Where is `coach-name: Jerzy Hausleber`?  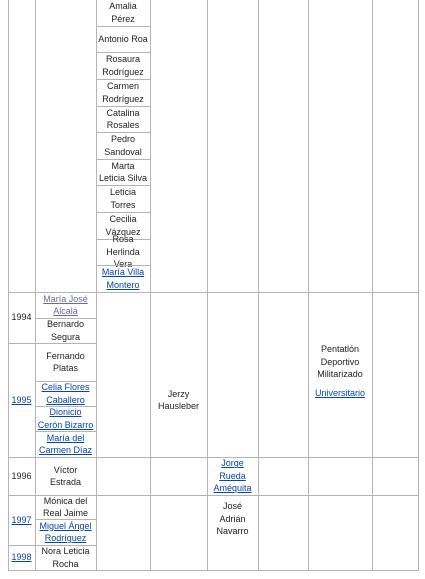
coach-name: Jerzy Hausleber is located at coordinates (178, 400).